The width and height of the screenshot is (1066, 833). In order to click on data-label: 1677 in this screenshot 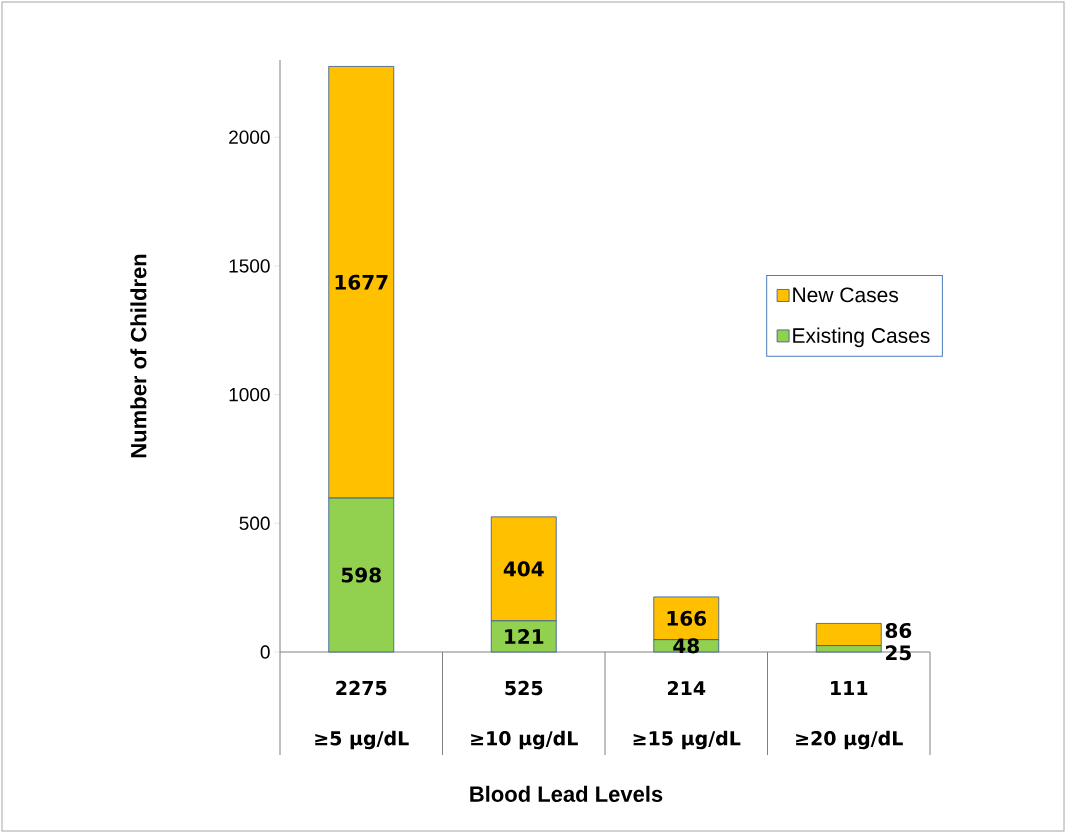, I will do `click(361, 282)`.